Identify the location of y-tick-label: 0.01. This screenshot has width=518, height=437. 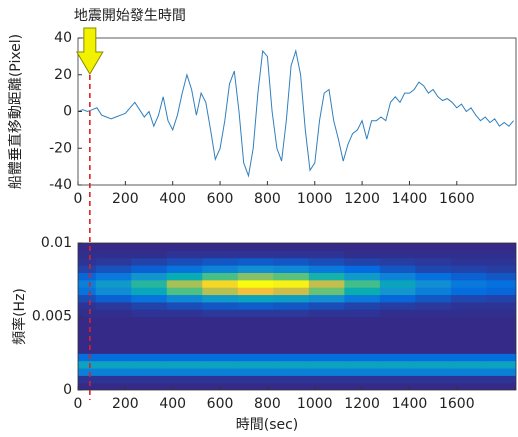
(56, 243).